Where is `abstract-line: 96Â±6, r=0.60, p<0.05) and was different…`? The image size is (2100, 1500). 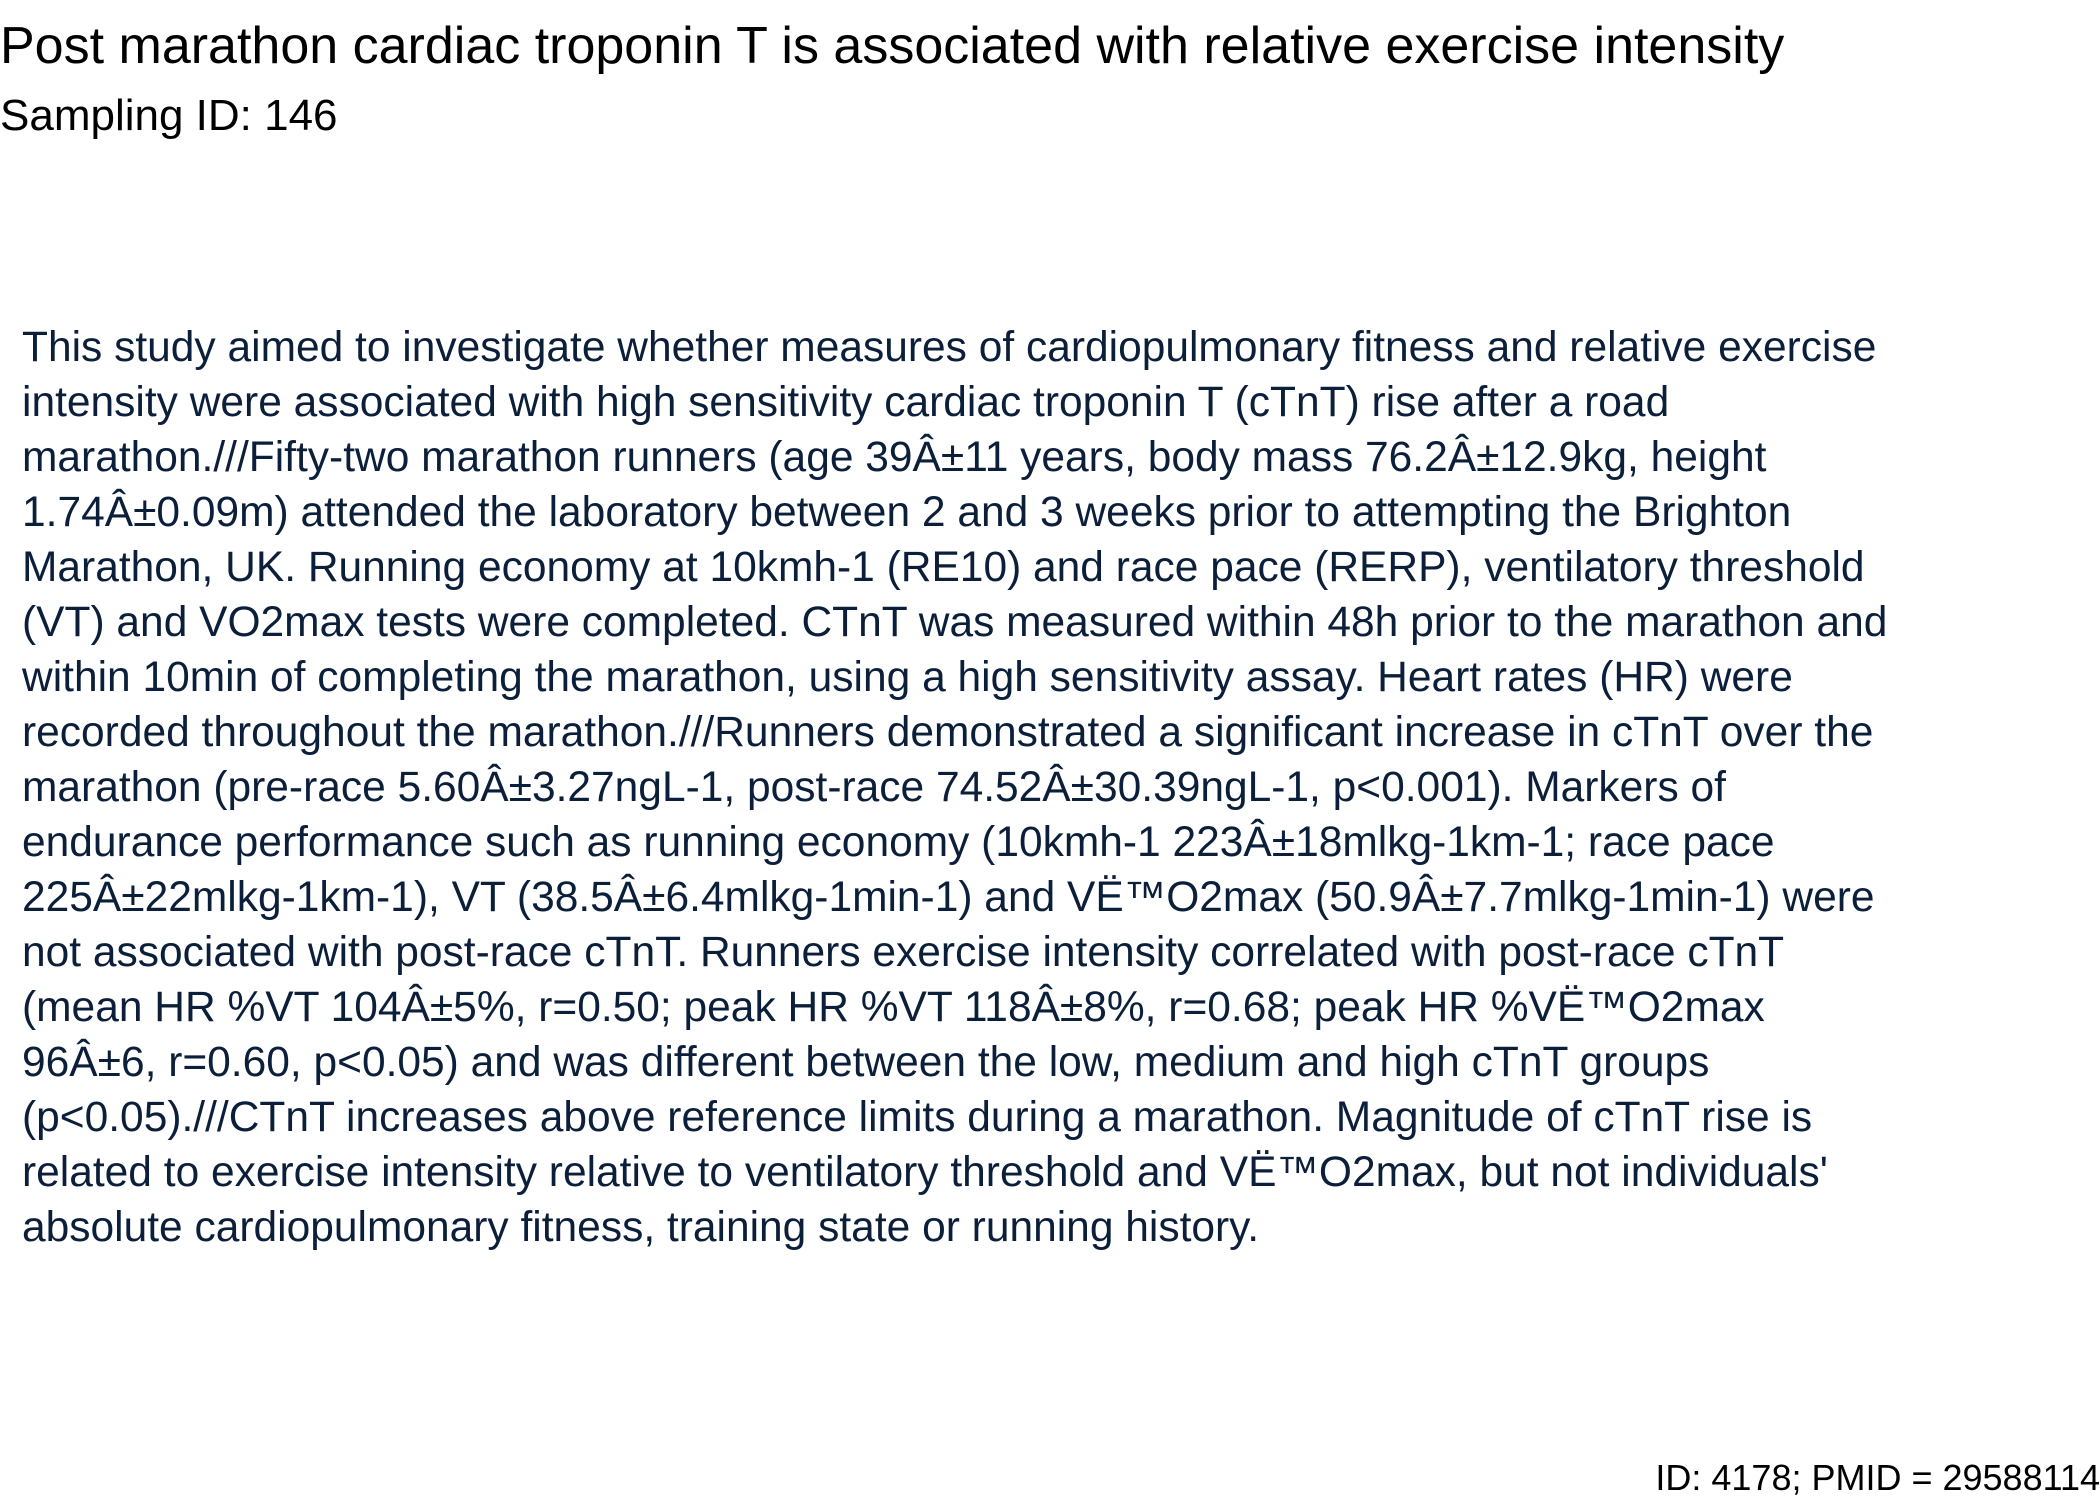 abstract-line: 96Â±6, r=0.60, p<0.05) and was different… is located at coordinates (866, 1062).